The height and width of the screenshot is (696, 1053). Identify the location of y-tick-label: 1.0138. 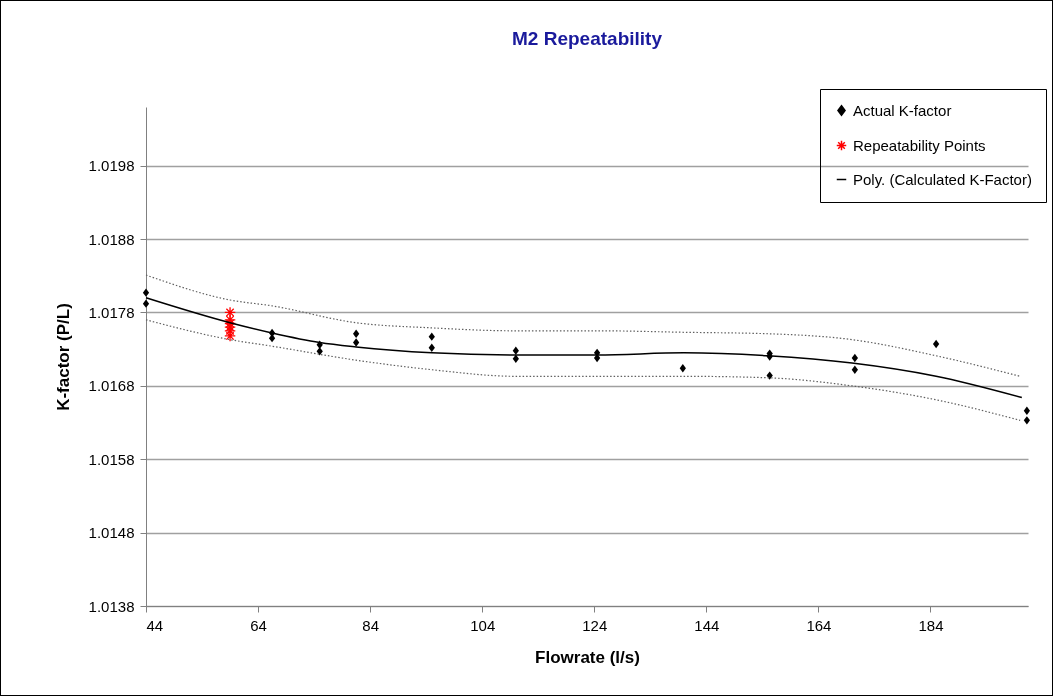
(111, 606).